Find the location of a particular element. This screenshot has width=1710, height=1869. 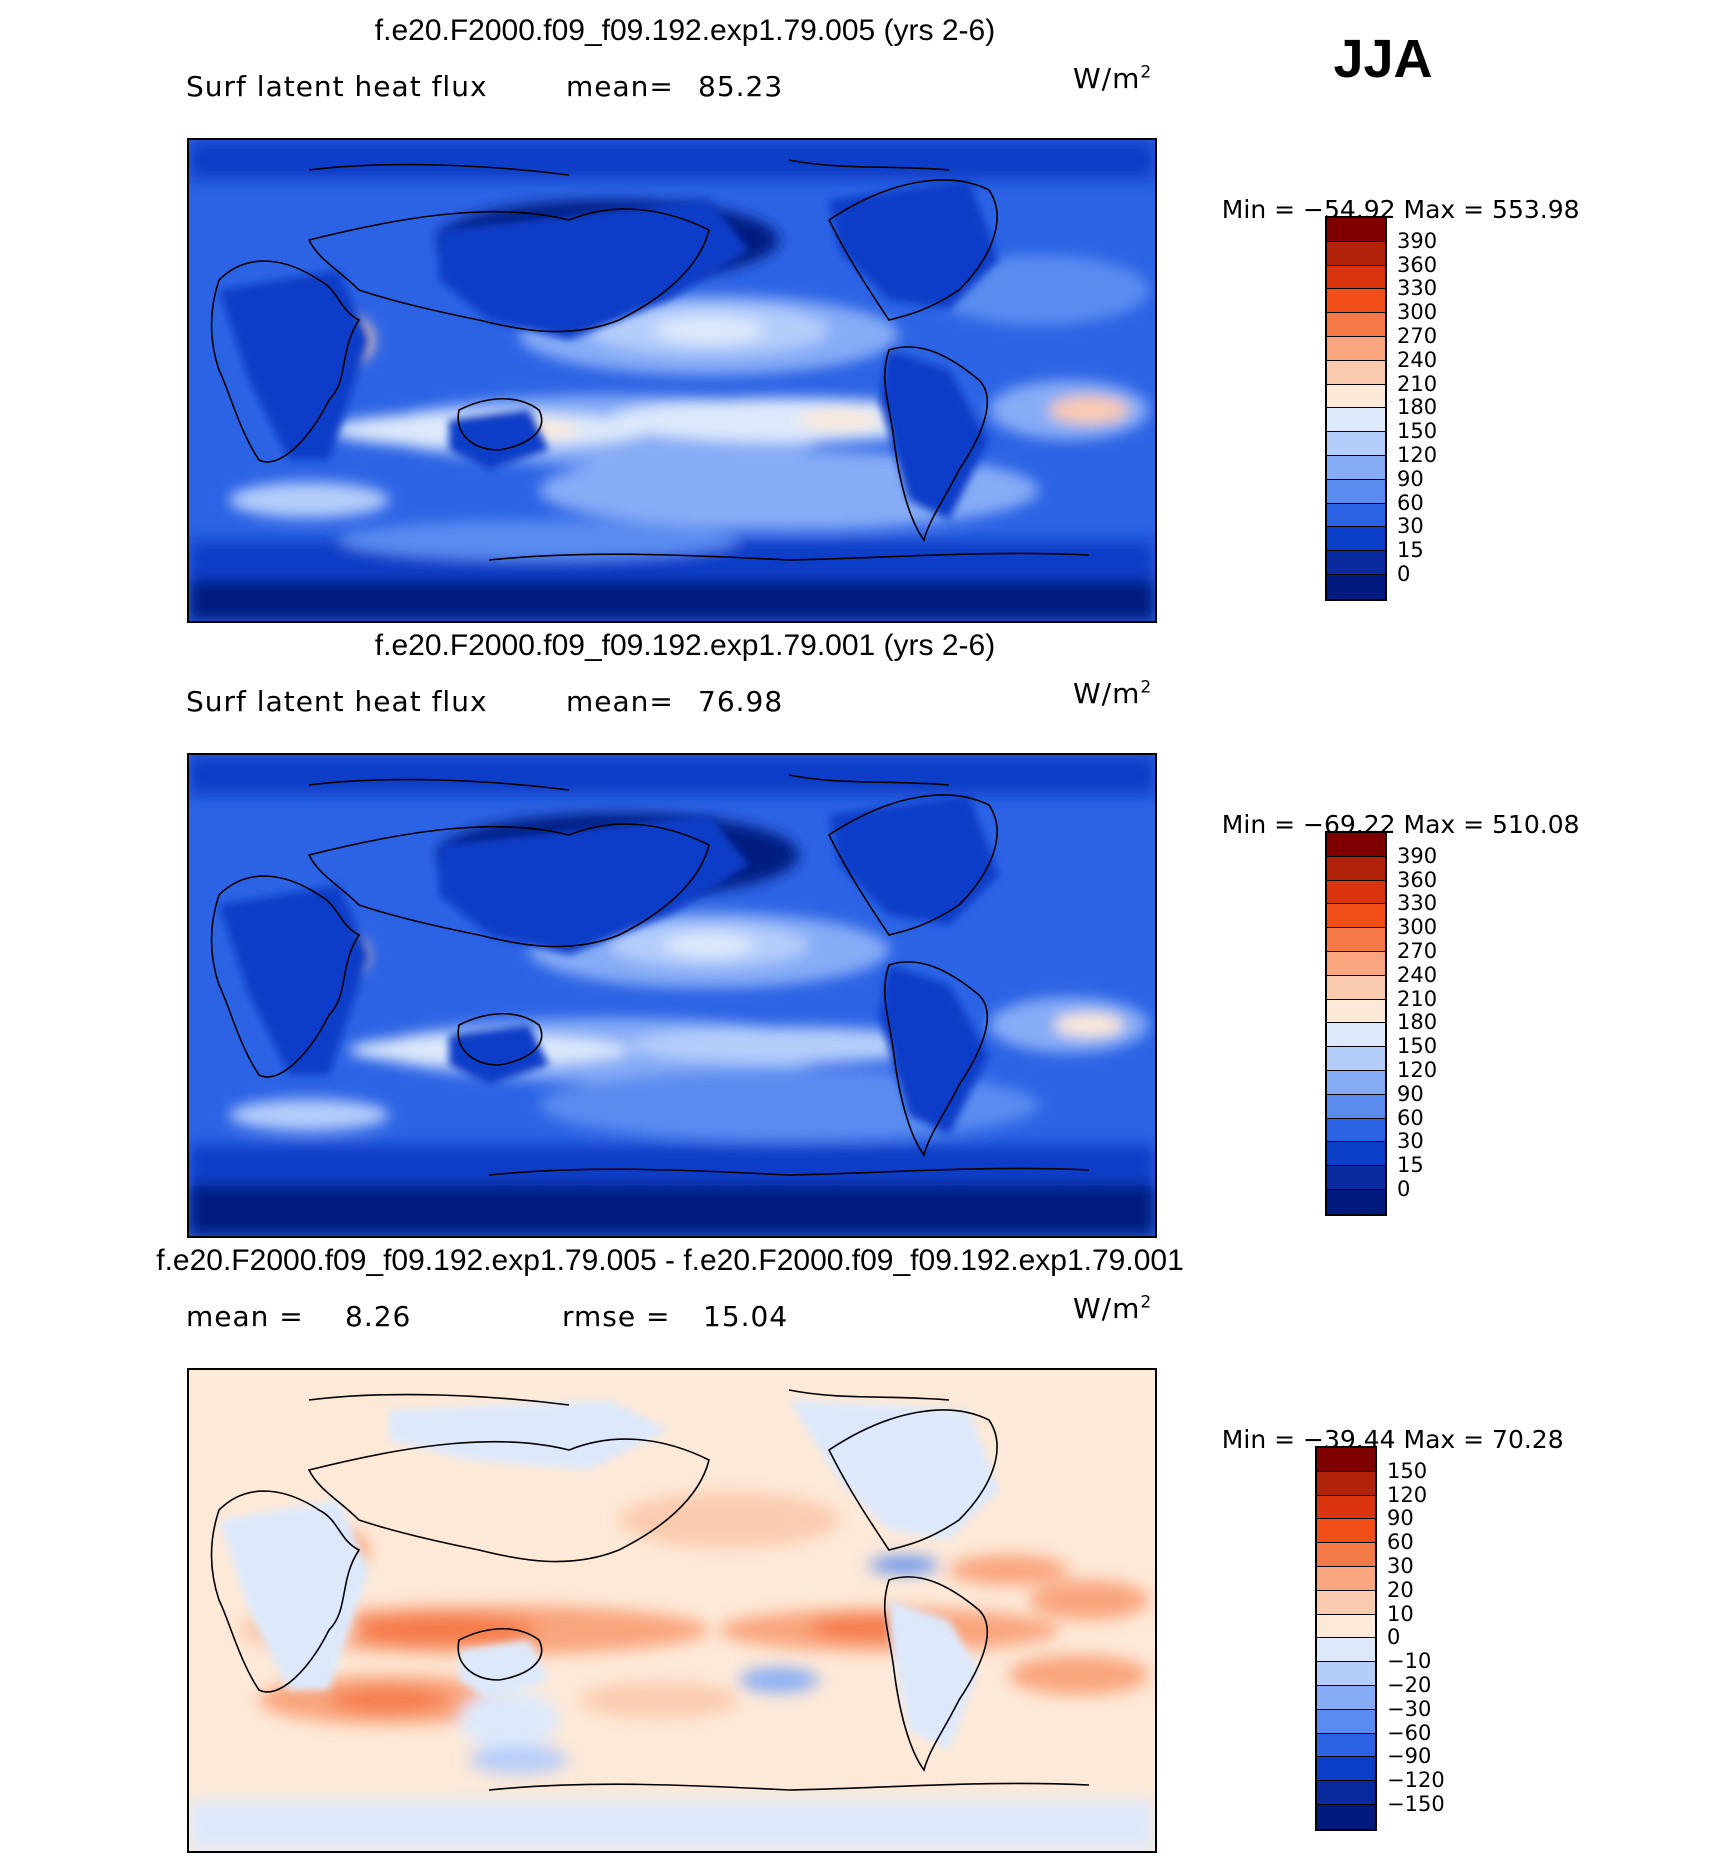

mean-value: 76.98 is located at coordinates (741, 701).